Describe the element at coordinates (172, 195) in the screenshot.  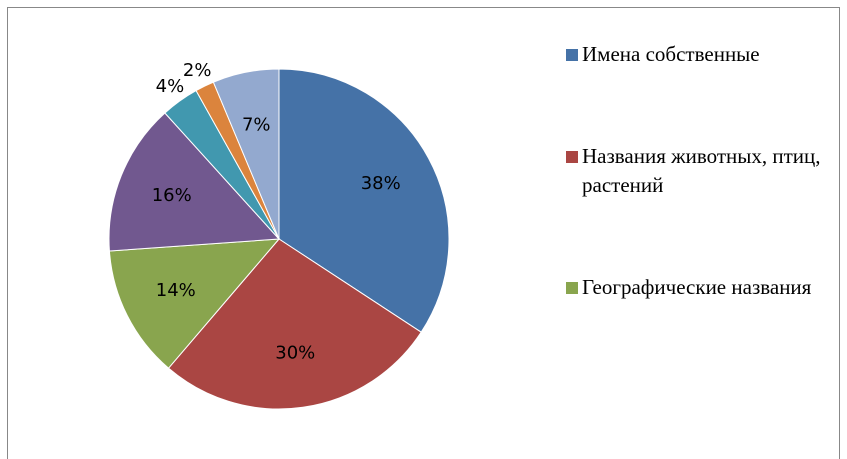
I see `data-label: 16%` at that location.